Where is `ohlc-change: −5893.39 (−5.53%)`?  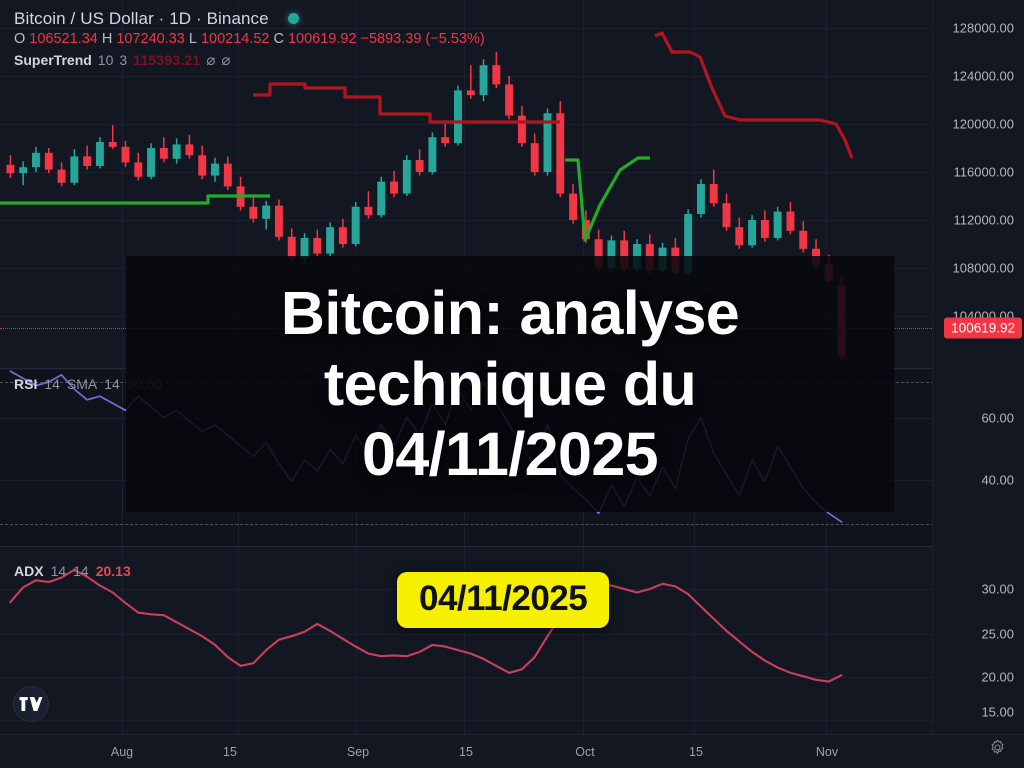
ohlc-change: −5893.39 (−5.53%) is located at coordinates (422, 38).